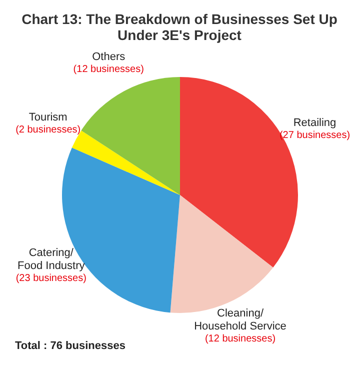 The width and height of the screenshot is (359, 365). I want to click on text: Total : 76 businesses, so click(70, 346).